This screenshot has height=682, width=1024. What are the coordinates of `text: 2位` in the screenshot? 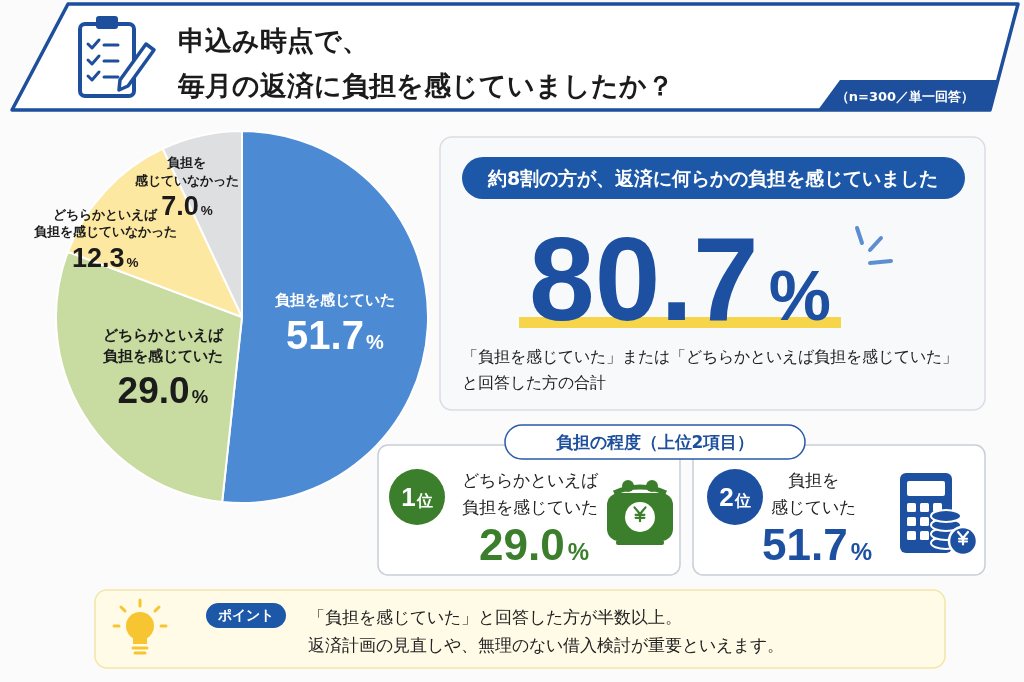 It's located at (735, 497).